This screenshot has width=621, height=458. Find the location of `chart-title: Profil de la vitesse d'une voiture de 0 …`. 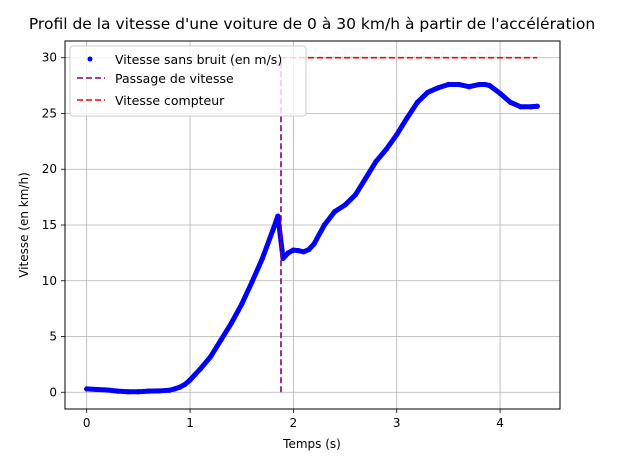

chart-title: Profil de la vitesse d'une voiture de 0 … is located at coordinates (312, 24).